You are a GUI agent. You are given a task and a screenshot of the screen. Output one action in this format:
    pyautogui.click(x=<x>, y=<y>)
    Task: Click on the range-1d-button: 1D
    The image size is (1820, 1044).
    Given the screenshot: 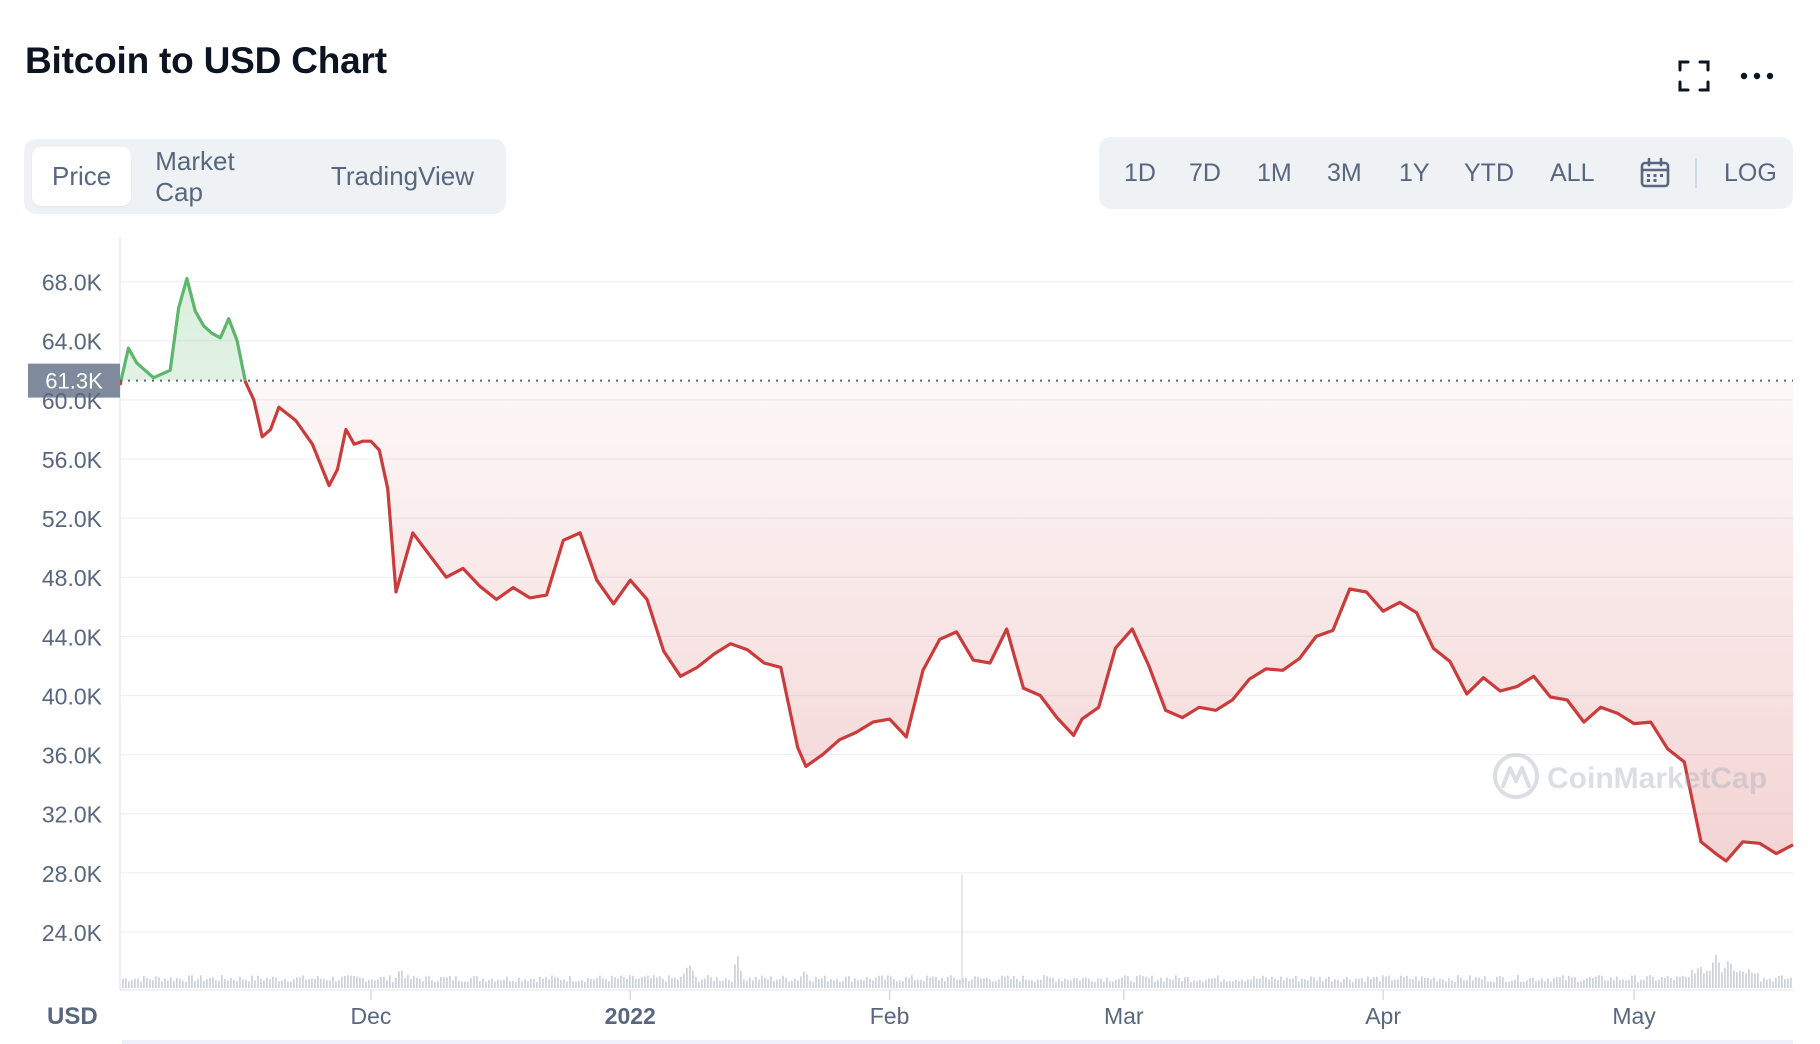 What is the action you would take?
    pyautogui.click(x=1140, y=172)
    